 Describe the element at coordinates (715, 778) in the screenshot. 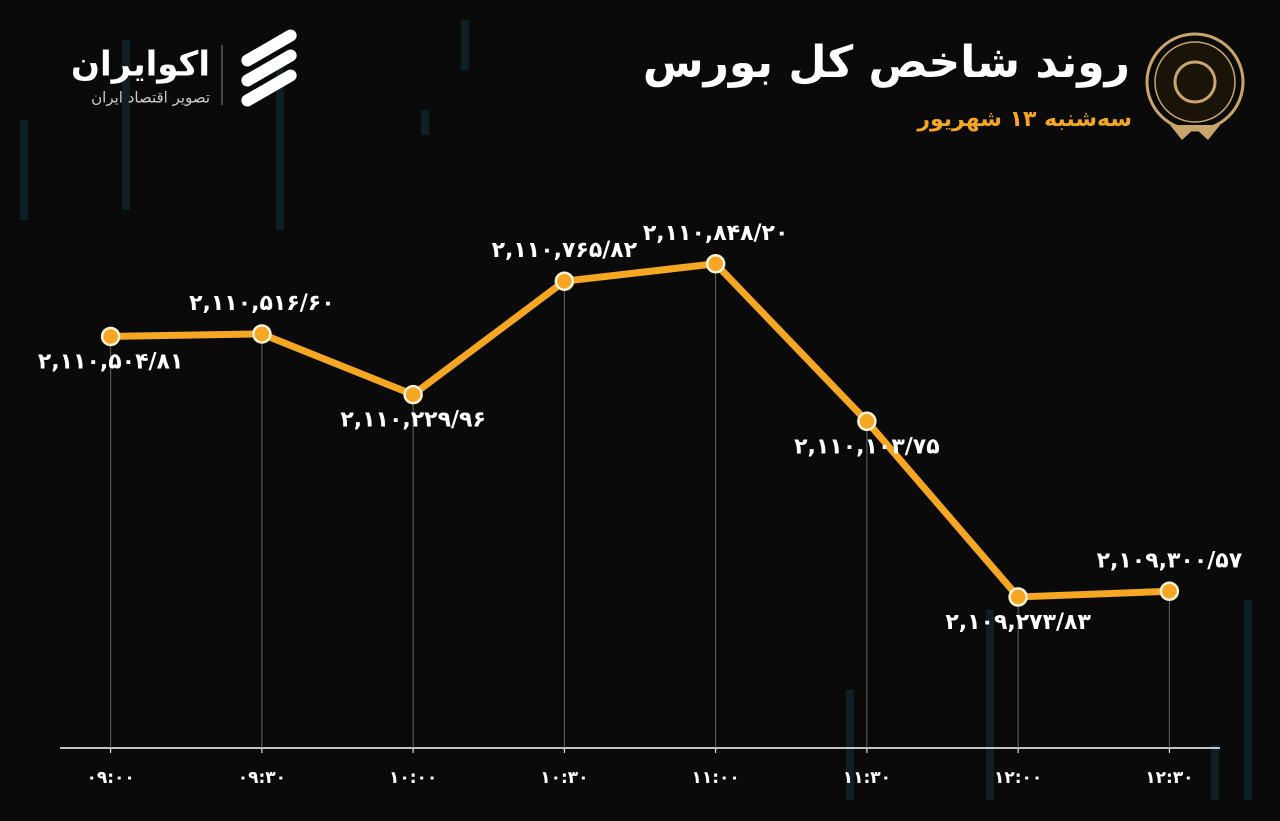

I see `x-tick-label: ۱۱:۰۰` at that location.